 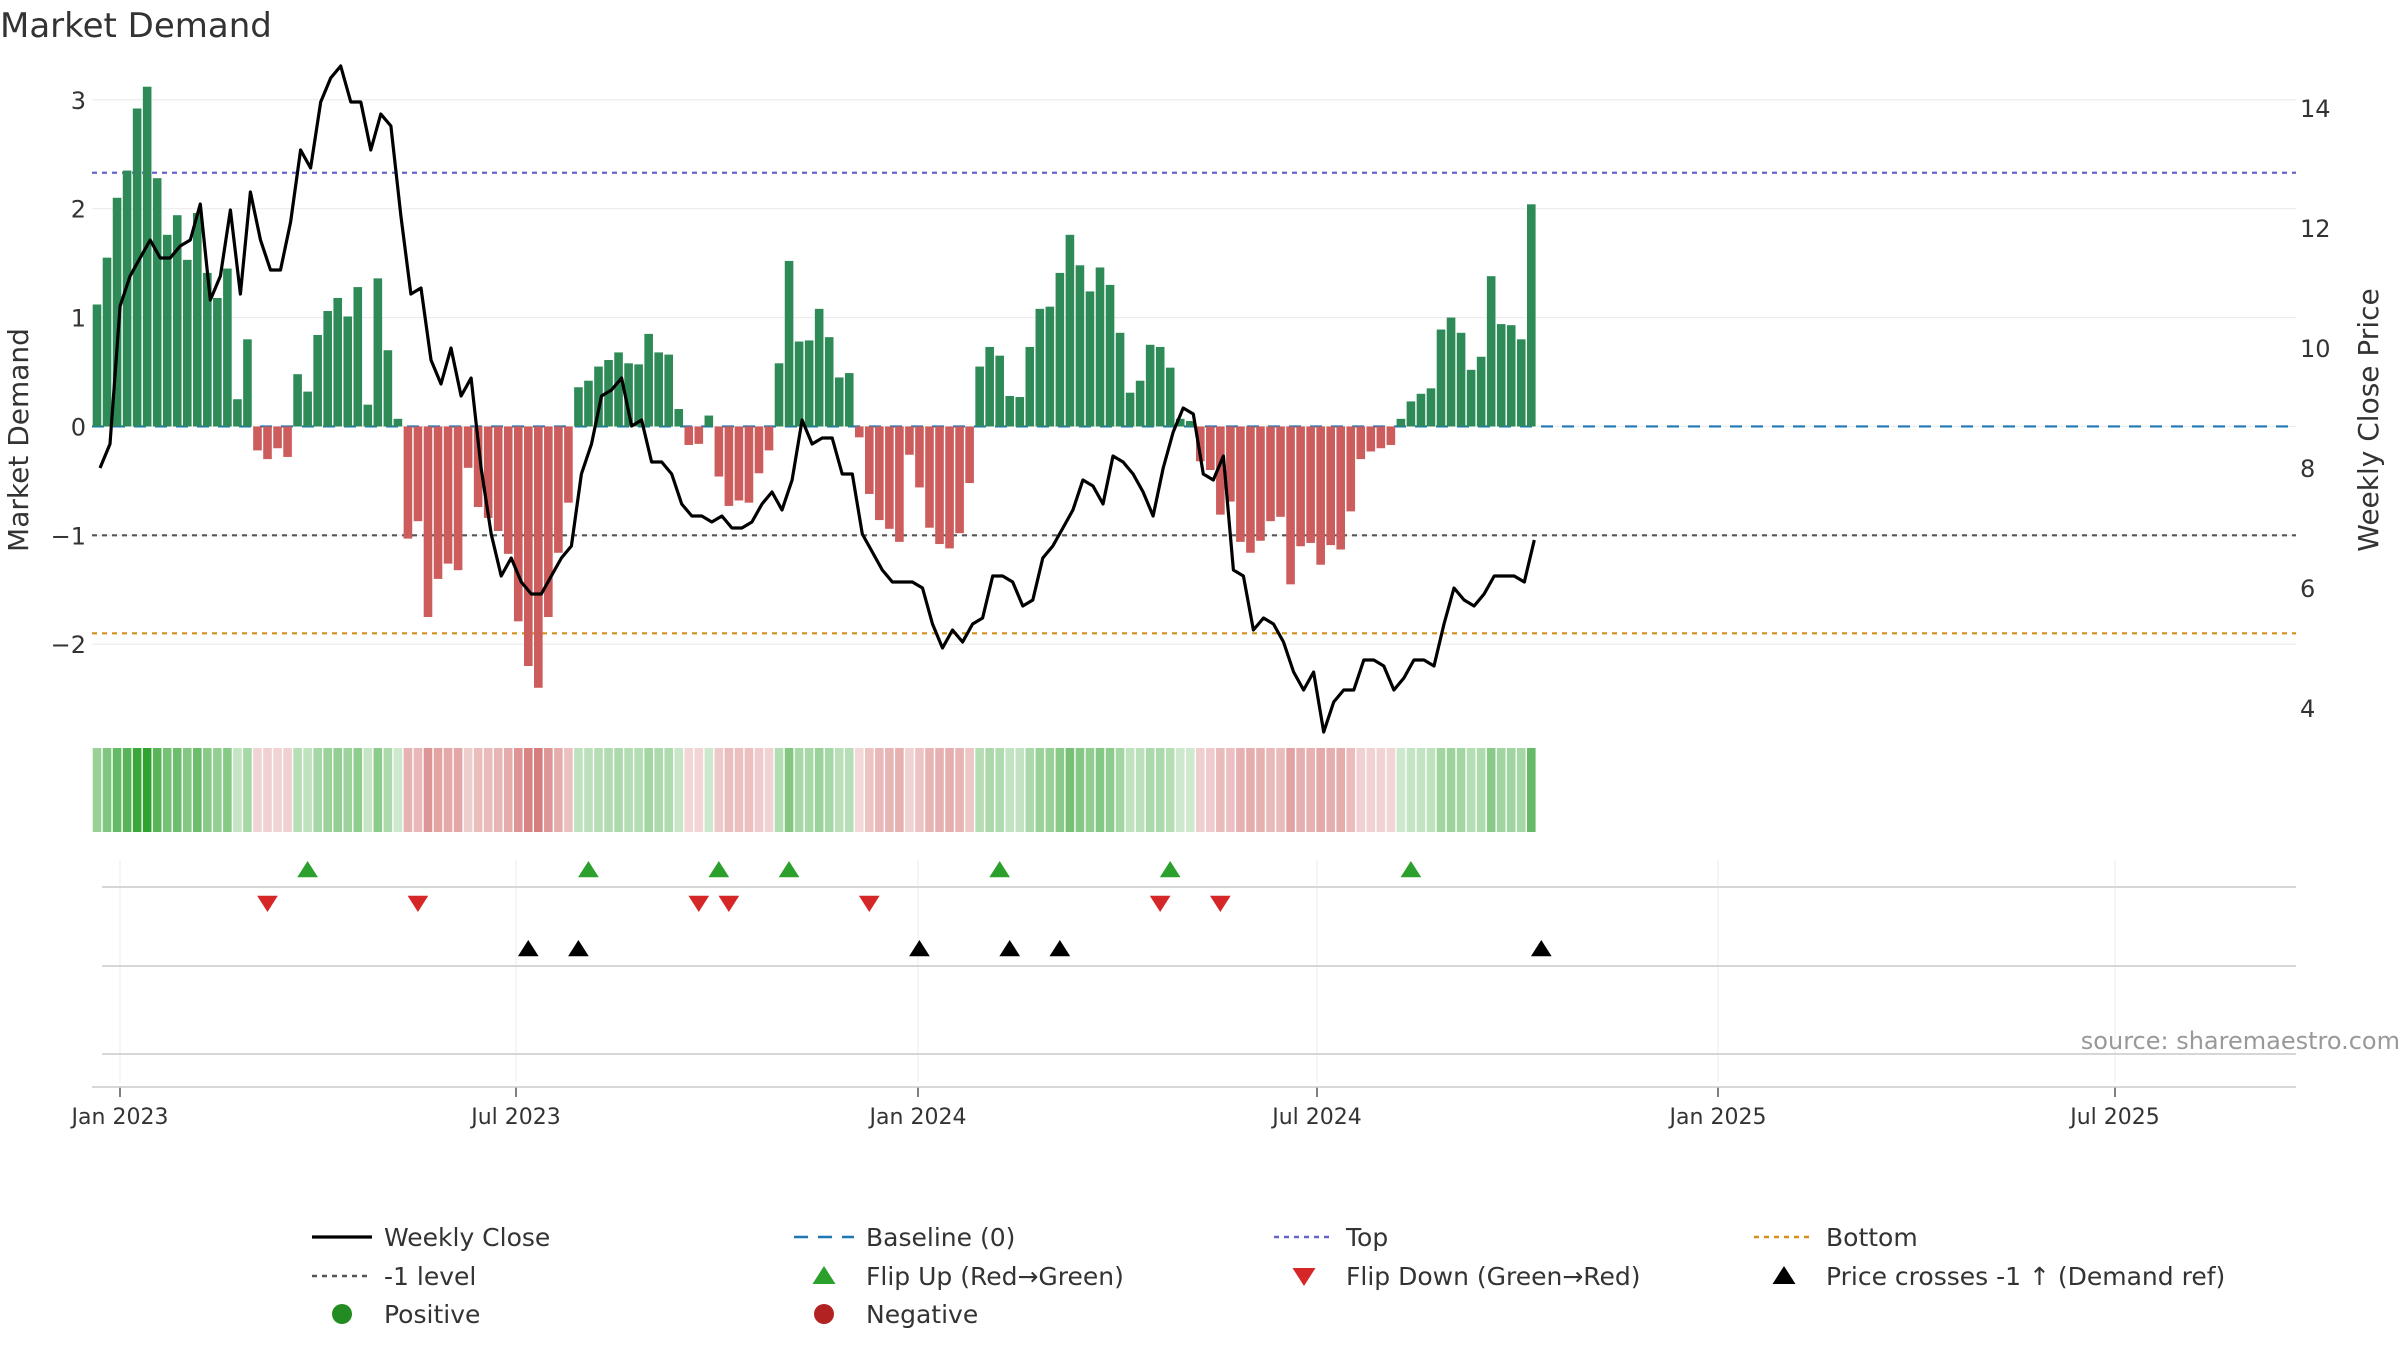 I want to click on price-cross-marker, so click(x=1010, y=948).